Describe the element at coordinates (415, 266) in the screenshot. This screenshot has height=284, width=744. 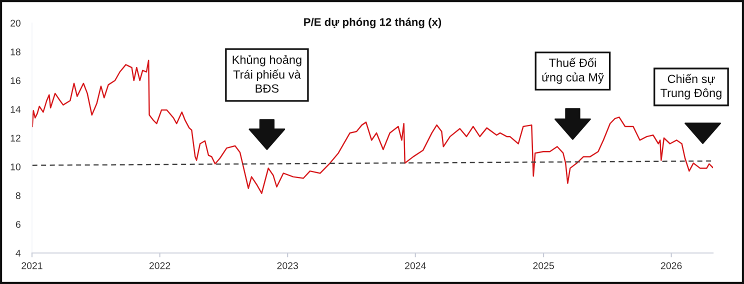
I see `x-tick-label: 2024` at that location.